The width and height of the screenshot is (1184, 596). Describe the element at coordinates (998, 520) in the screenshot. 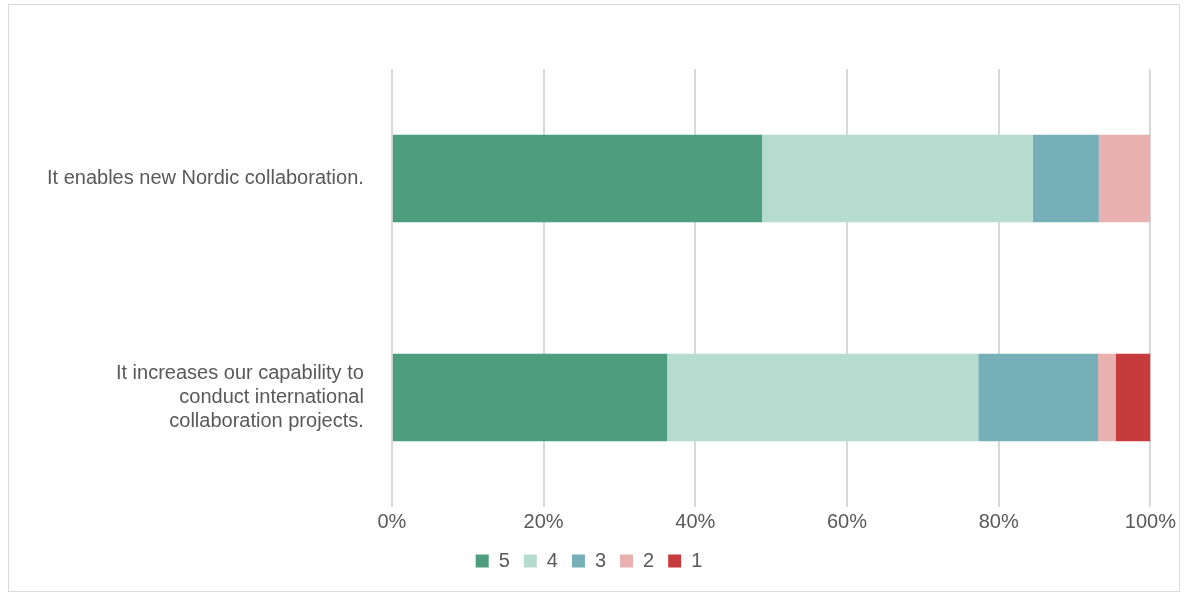

I see `x-tick-label: 80%` at that location.